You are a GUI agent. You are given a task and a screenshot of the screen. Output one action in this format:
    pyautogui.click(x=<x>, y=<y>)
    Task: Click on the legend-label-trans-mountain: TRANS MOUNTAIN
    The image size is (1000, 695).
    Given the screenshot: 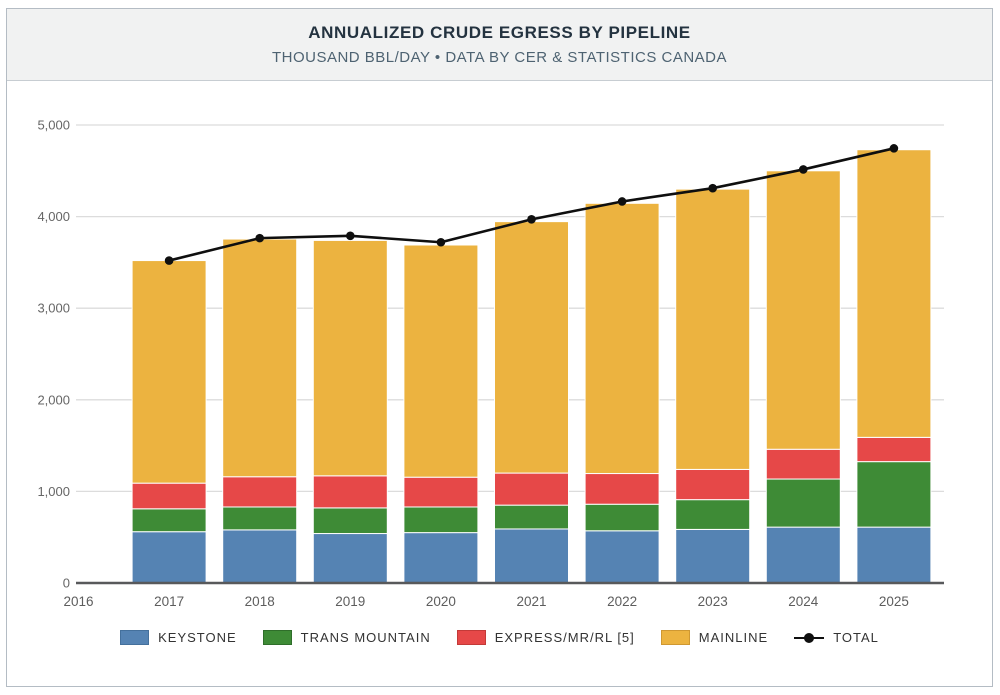 What is the action you would take?
    pyautogui.click(x=365, y=637)
    